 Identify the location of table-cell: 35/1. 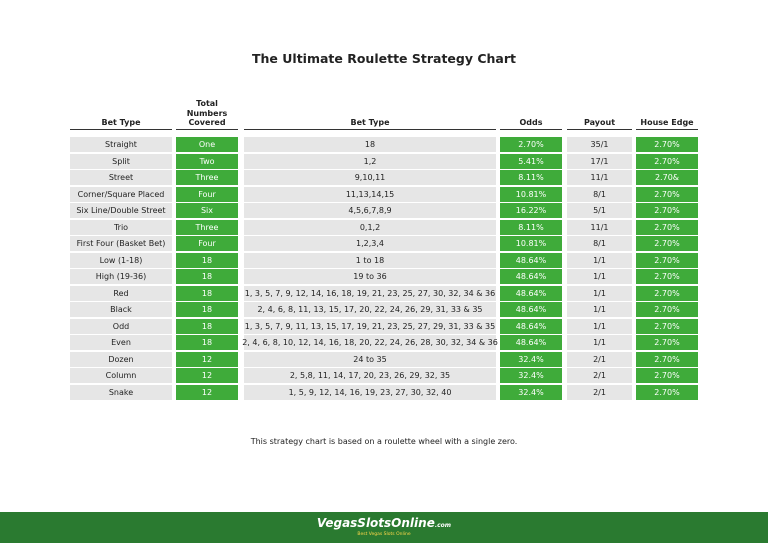
(599, 144).